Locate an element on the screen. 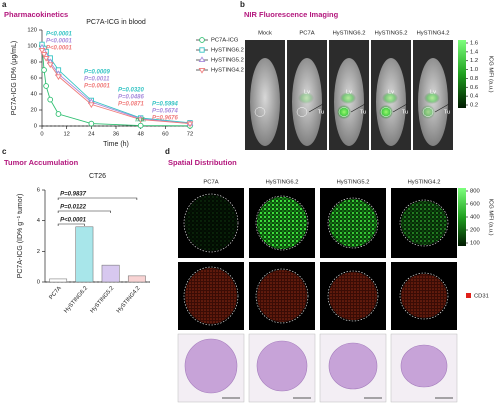 The height and width of the screenshot is (409, 500). chart-title: CT26 is located at coordinates (97, 176).